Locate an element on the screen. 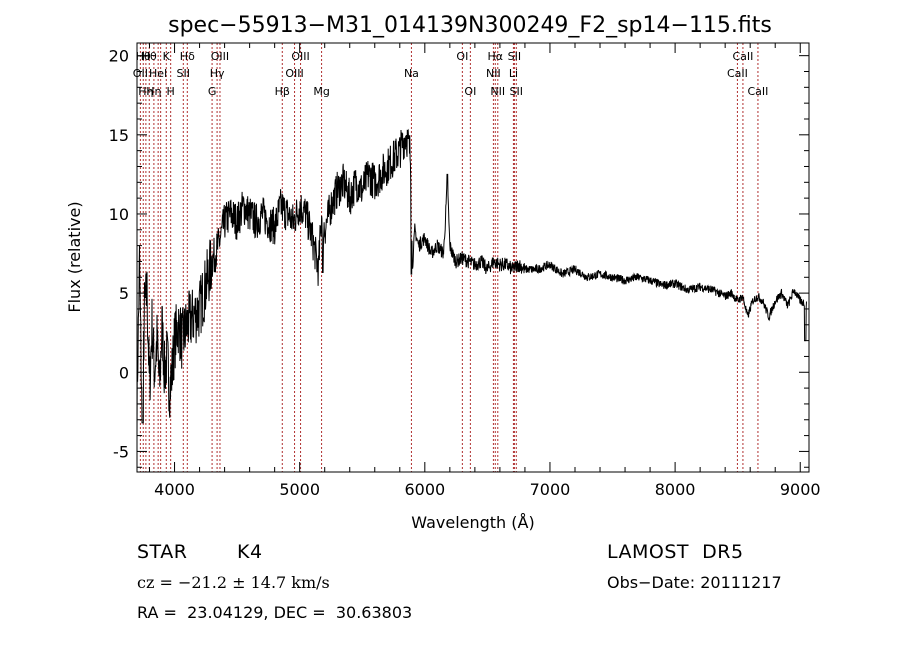 Image resolution: width=900 pixels, height=649 pixels. line-label-25: SII is located at coordinates (514, 56).